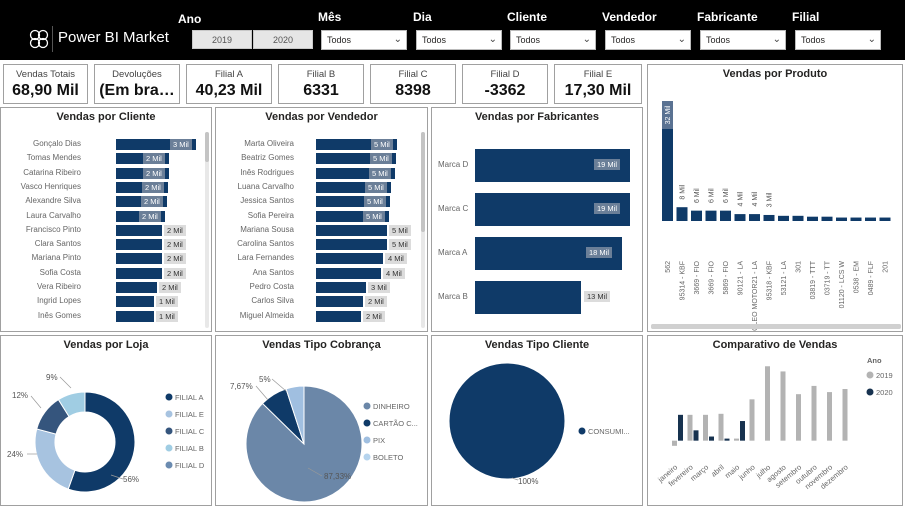  What do you see at coordinates (101, 159) in the screenshot?
I see `bar-row: Tomas Mendes 2 Mil` at bounding box center [101, 159].